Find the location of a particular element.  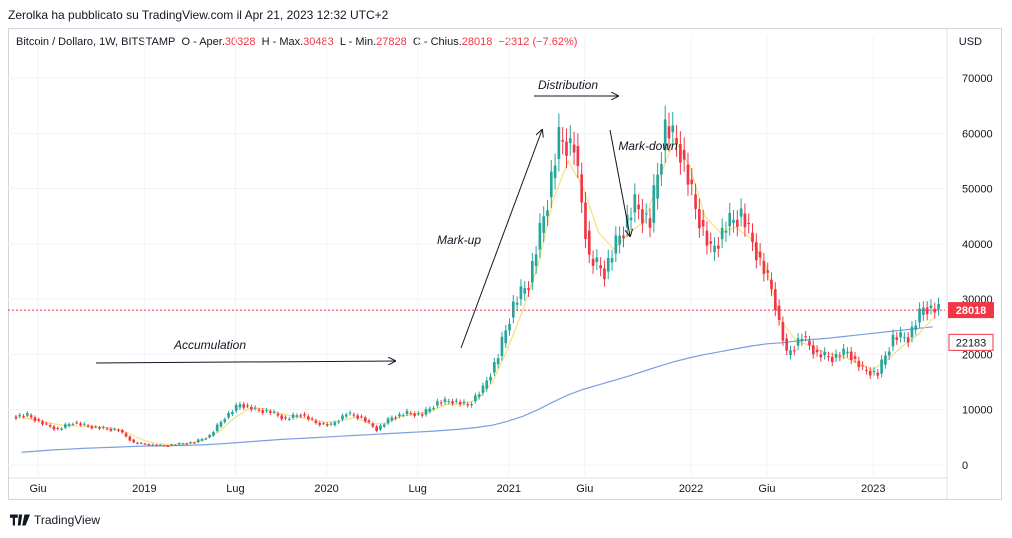

close-label: C - Chius. is located at coordinates (437, 42).